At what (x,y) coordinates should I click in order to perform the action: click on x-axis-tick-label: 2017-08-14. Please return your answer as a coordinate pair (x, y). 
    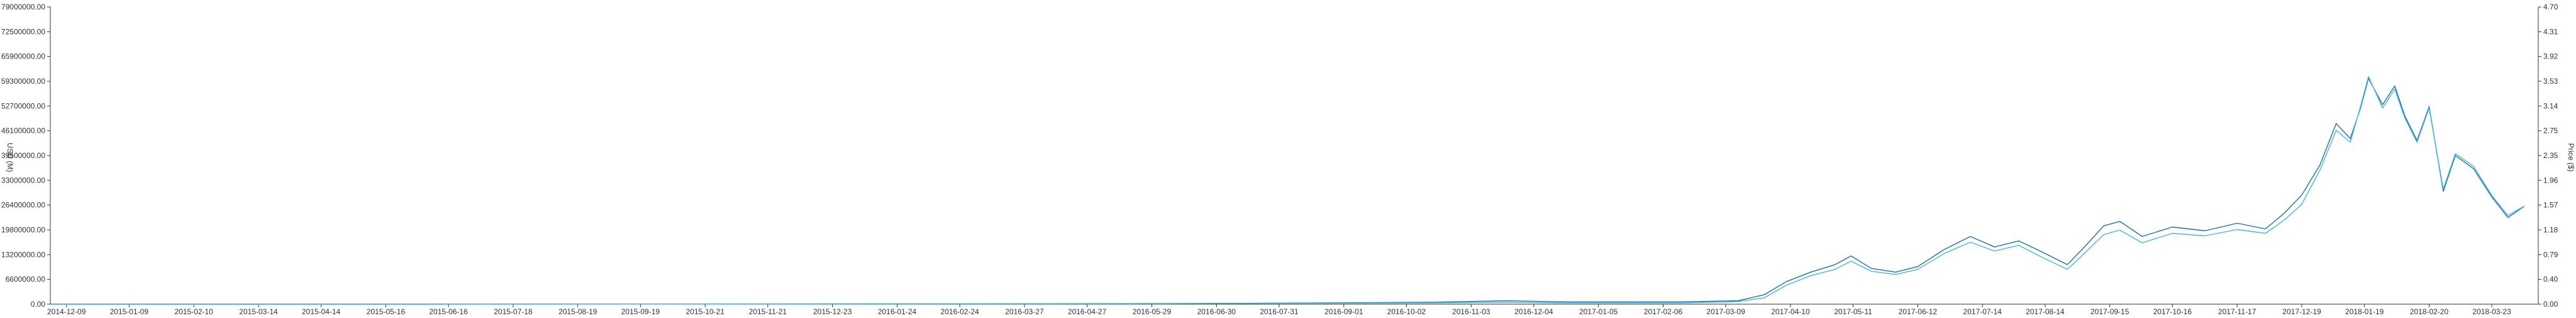
    Looking at the image, I should click on (2045, 311).